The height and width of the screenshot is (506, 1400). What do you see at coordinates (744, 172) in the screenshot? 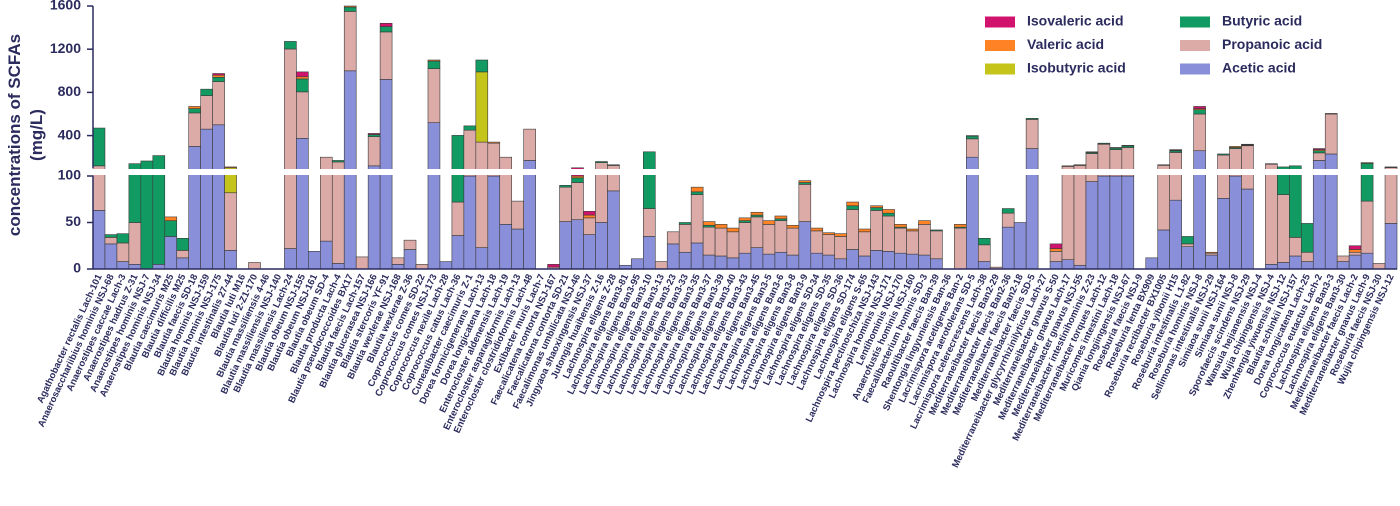
I see `axis-break` at bounding box center [744, 172].